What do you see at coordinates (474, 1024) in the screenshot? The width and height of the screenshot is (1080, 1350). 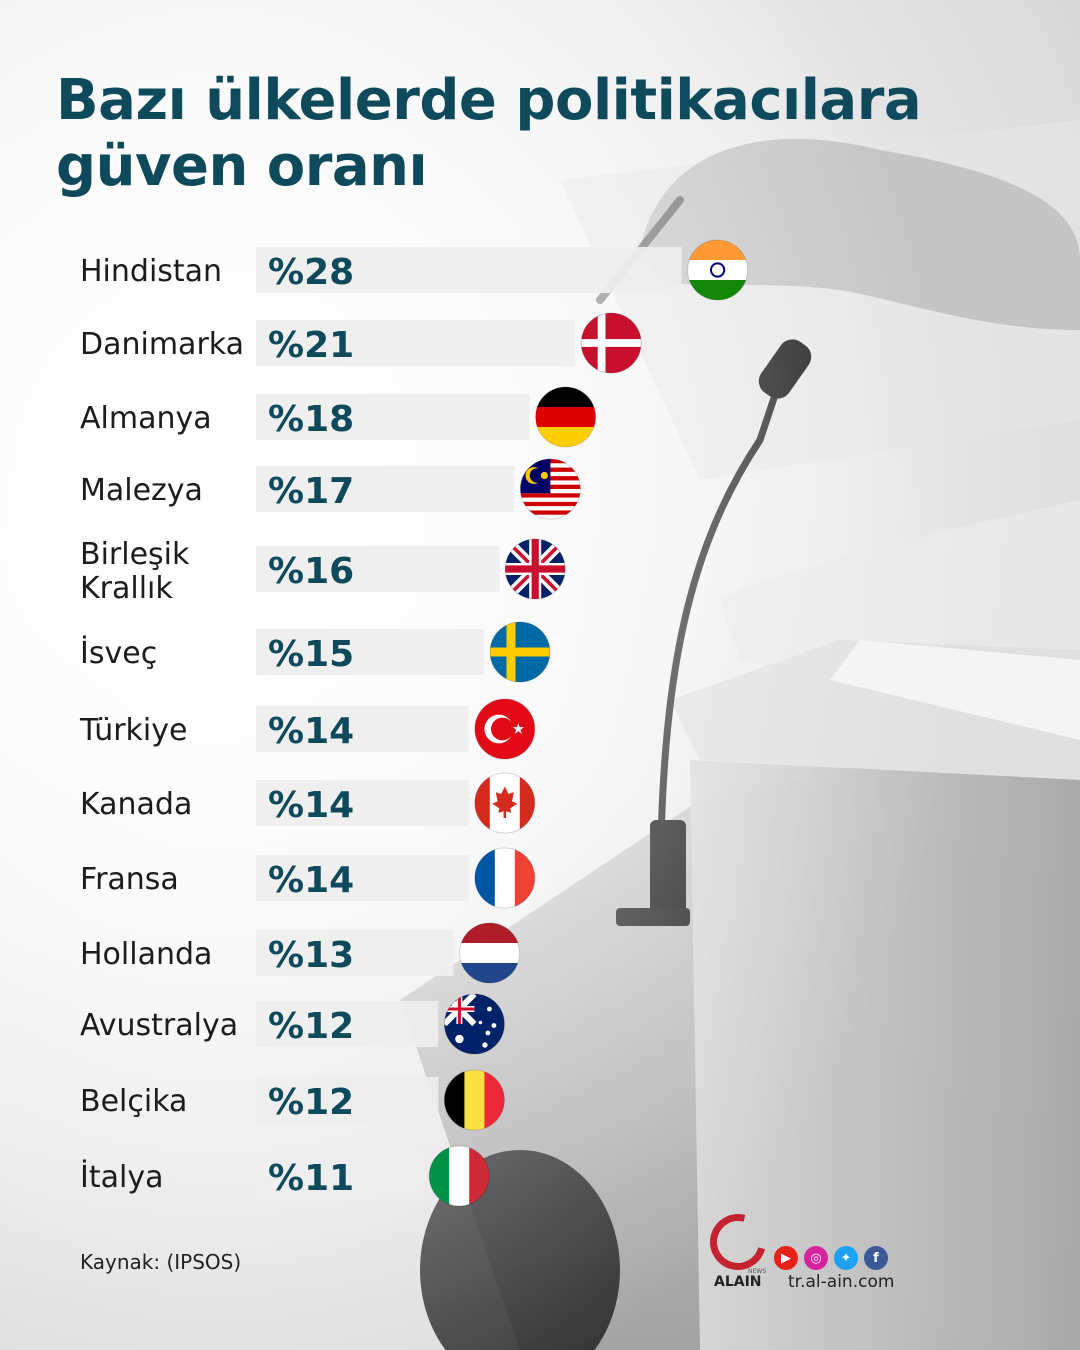 I see `australia-flag` at bounding box center [474, 1024].